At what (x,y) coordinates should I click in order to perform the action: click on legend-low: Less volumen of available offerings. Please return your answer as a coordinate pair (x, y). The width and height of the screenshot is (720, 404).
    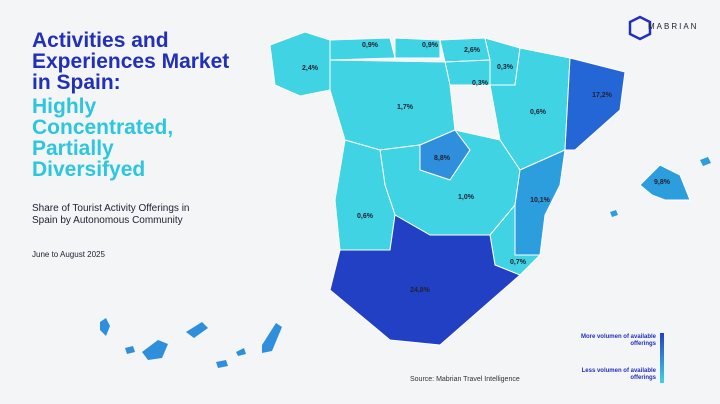
    Looking at the image, I should click on (618, 374).